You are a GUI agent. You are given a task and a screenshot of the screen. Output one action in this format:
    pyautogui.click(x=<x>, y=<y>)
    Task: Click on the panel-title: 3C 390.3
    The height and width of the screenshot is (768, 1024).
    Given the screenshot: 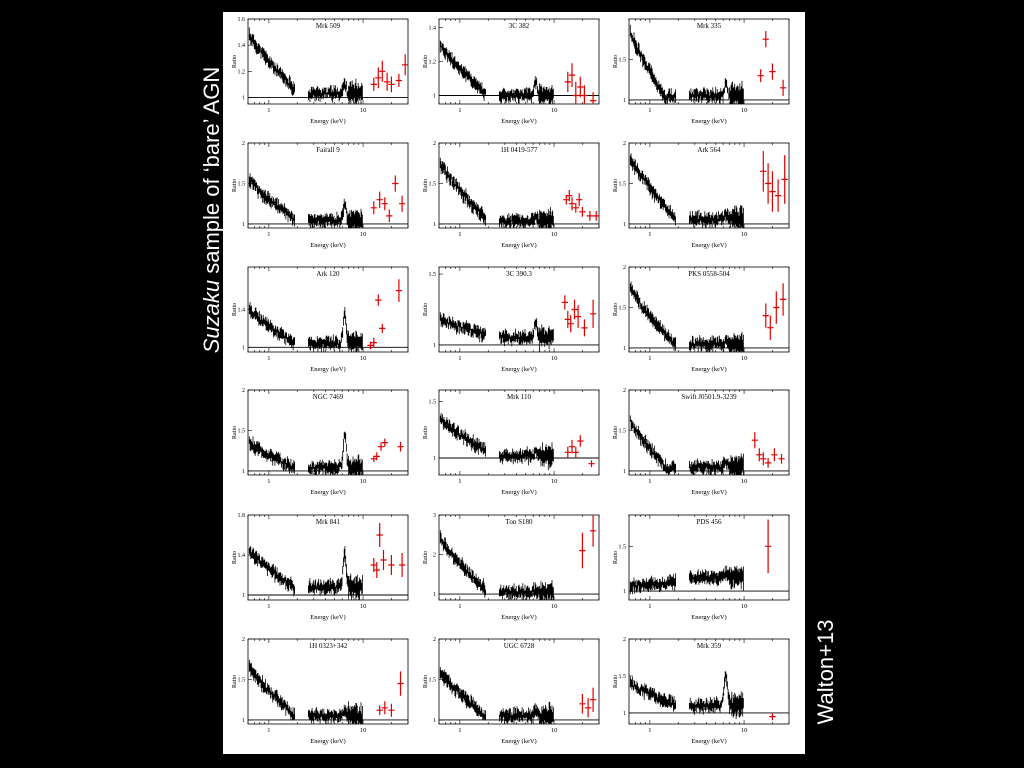 What is the action you would take?
    pyautogui.click(x=519, y=274)
    